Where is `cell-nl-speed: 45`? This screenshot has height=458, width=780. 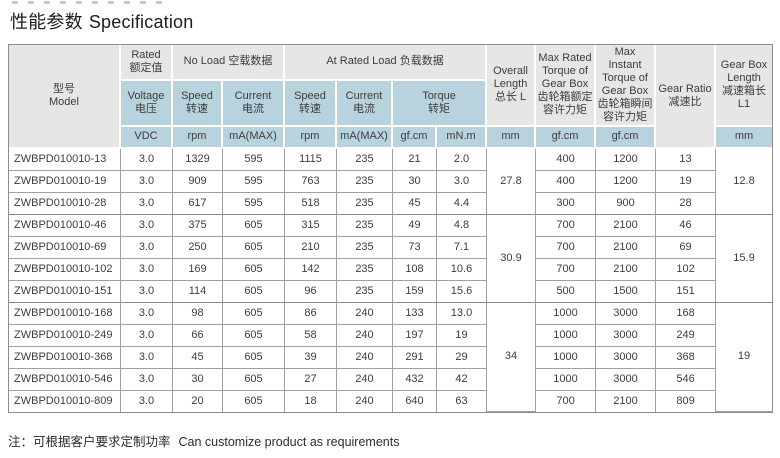 cell-nl-speed: 45 is located at coordinates (198, 357).